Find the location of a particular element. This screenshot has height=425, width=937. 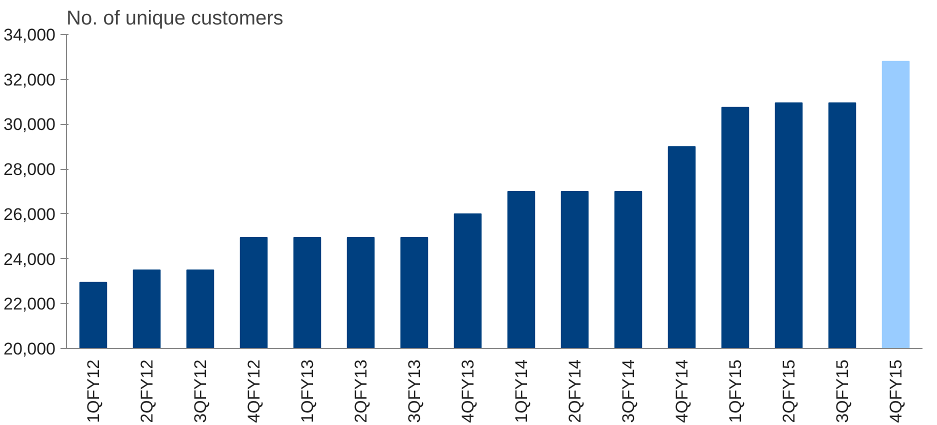

x-tick-label: 2QFY12 is located at coordinates (146, 391).